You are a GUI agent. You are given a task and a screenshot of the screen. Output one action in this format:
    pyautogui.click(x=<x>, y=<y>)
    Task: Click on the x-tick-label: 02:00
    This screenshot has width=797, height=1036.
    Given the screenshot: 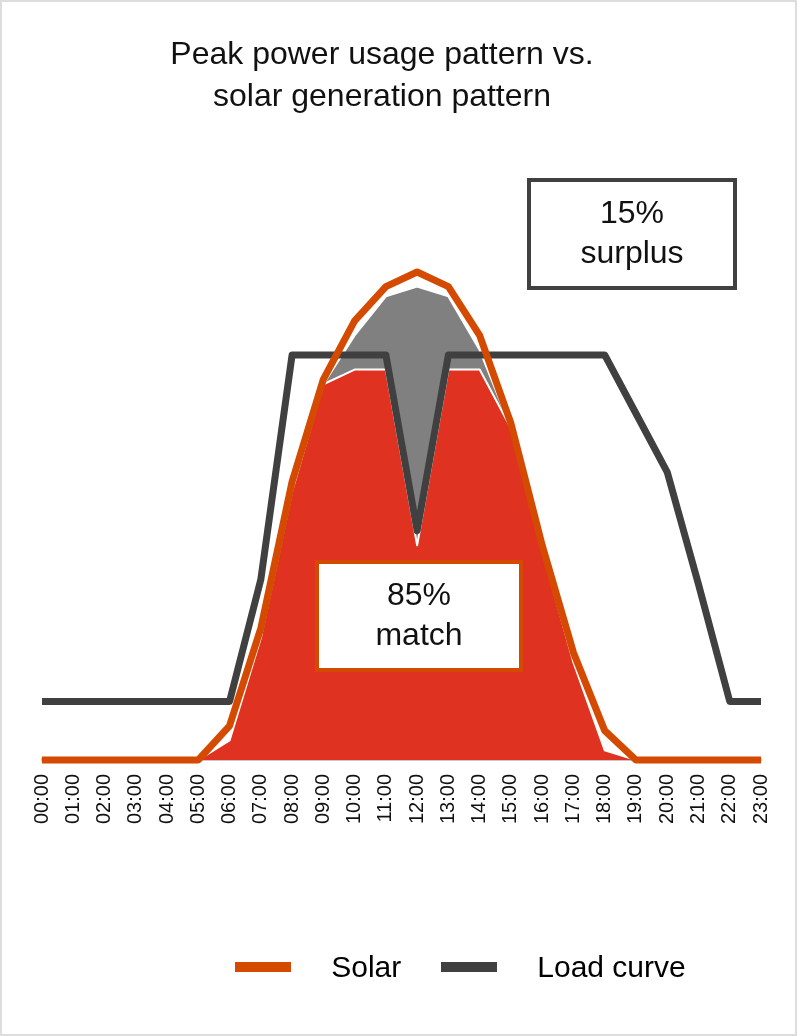 What is the action you would take?
    pyautogui.click(x=103, y=799)
    